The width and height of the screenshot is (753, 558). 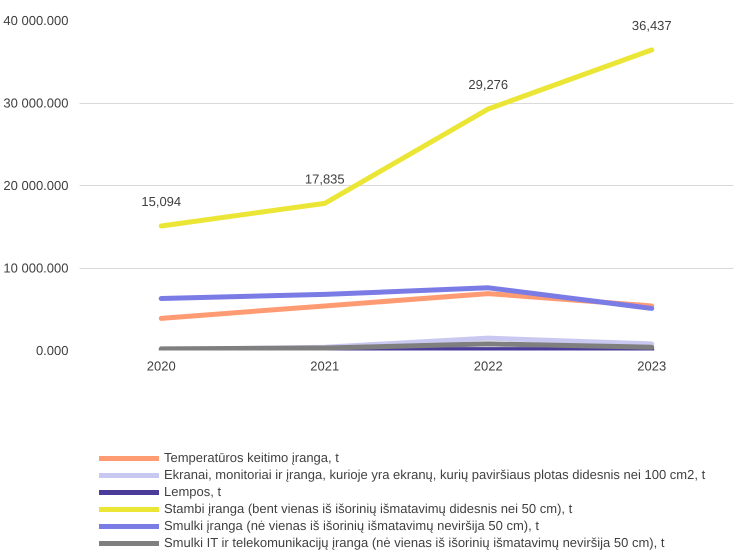 I want to click on y-tick-label: 30 000.000, so click(x=36, y=103).